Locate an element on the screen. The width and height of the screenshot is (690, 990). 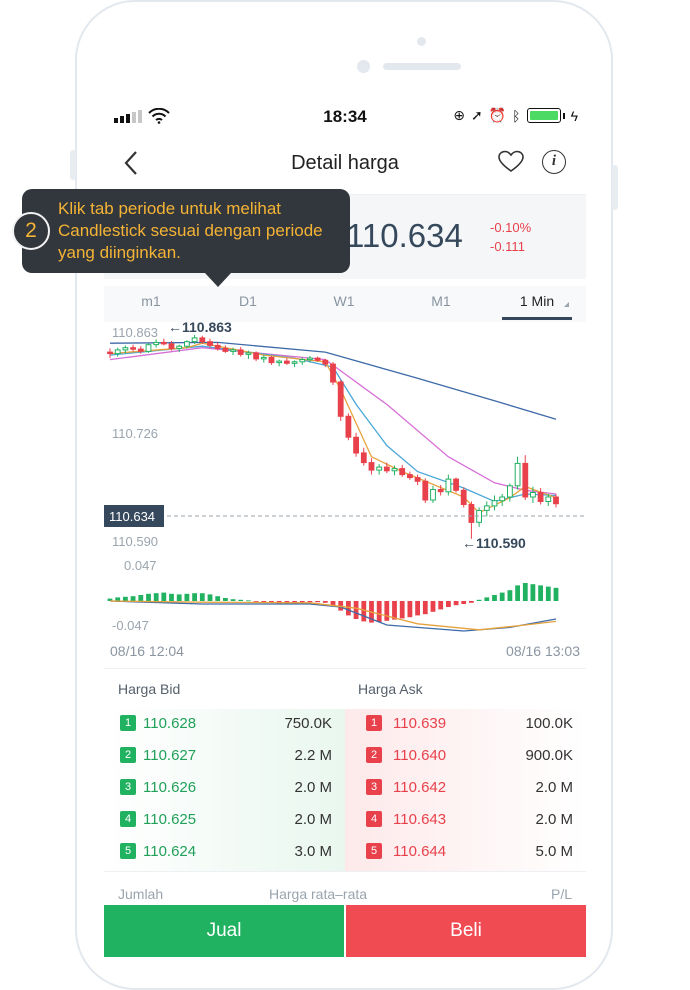
bid-row: 3 110.626 2.0 M is located at coordinates (224, 789).